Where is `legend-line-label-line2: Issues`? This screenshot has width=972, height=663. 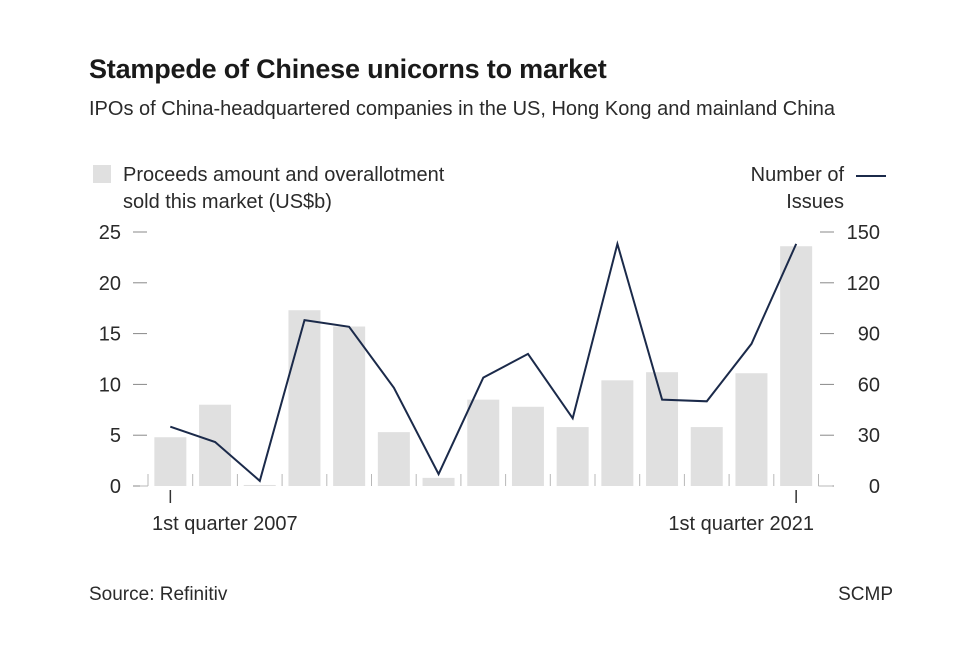
legend-line-label-line2: Issues is located at coordinates (815, 202).